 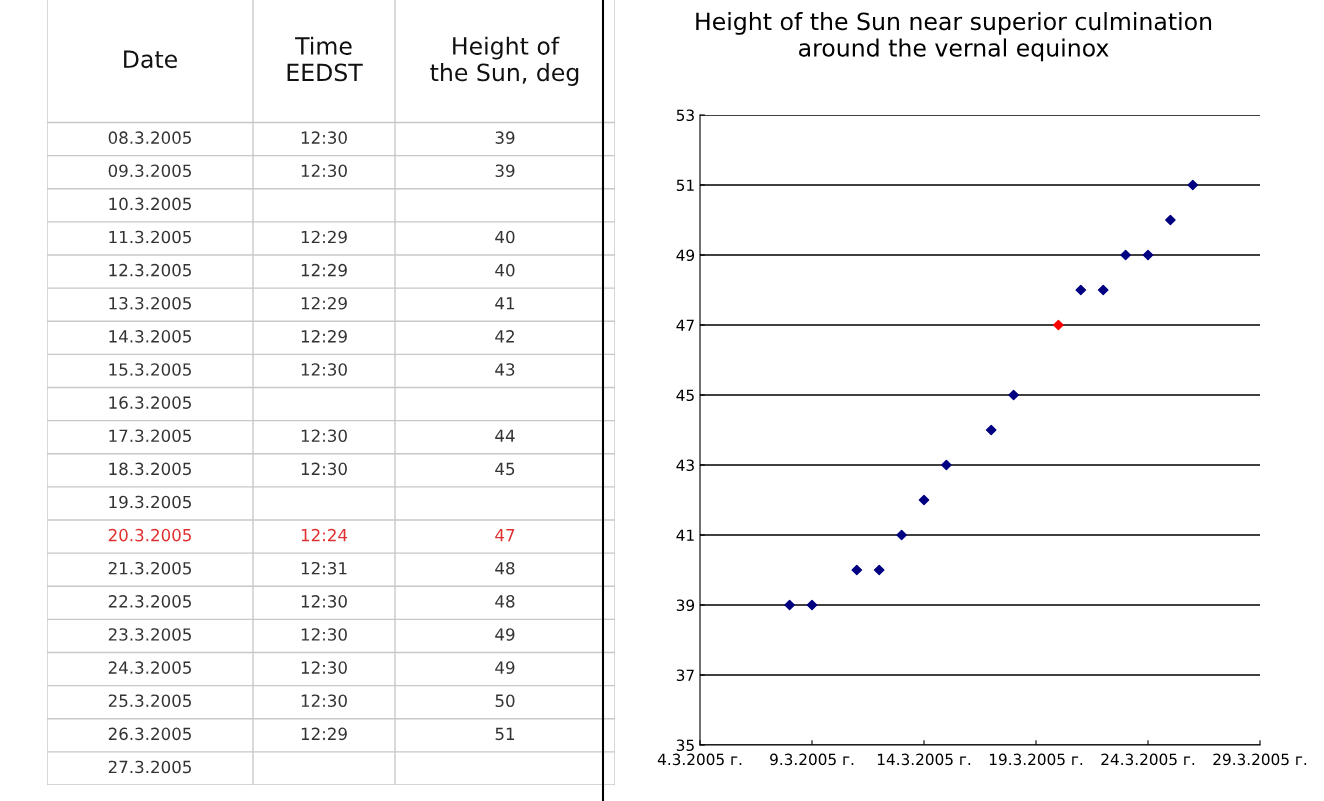 I want to click on category-label: 09.3.2005, so click(x=149, y=171).